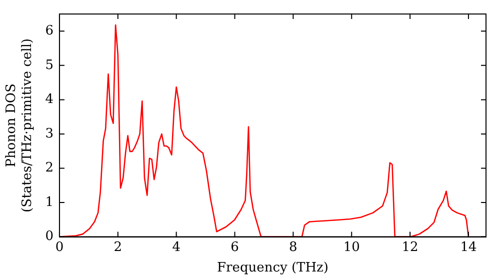  Describe the element at coordinates (49, 100) in the screenshot. I see `y-tick-label: 4` at that location.